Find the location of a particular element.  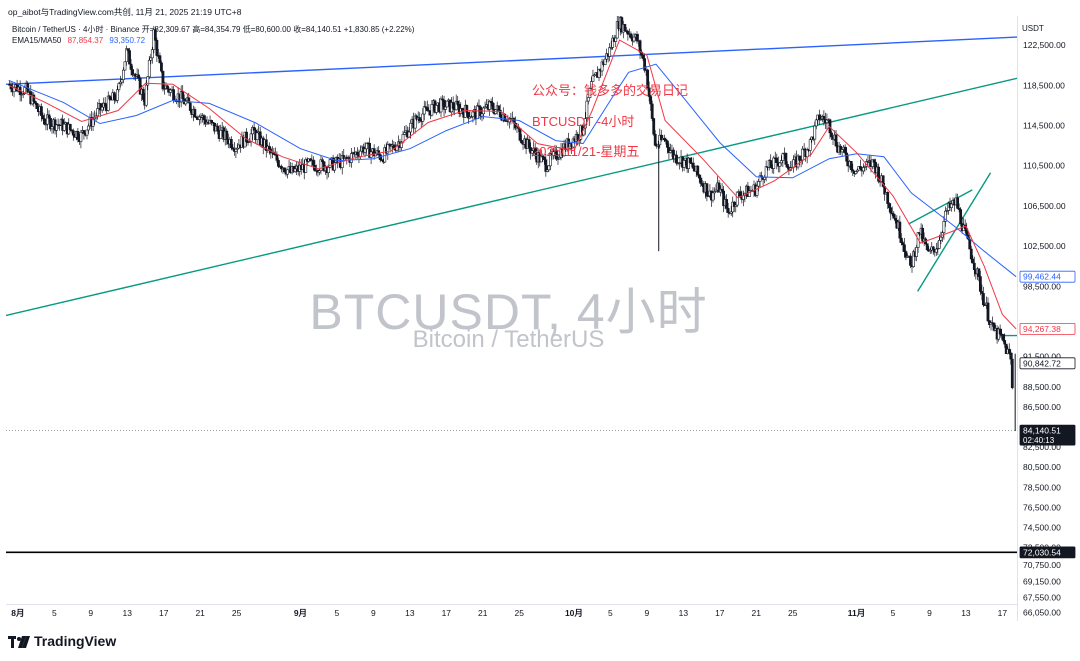

tradingview-logo: TradingView is located at coordinates (62, 641).